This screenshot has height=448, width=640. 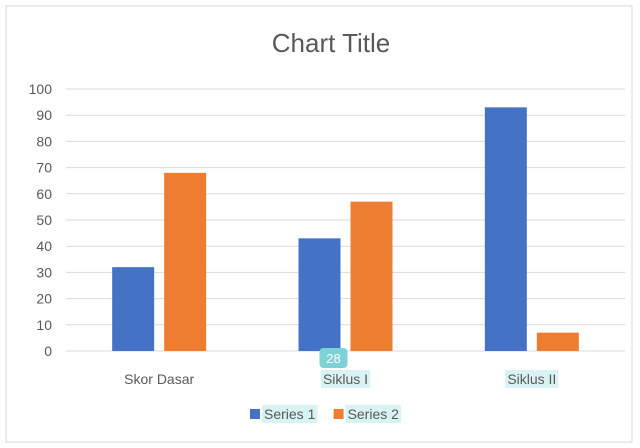 What do you see at coordinates (326, 414) in the screenshot?
I see `legend: Series 1 Series 2` at bounding box center [326, 414].